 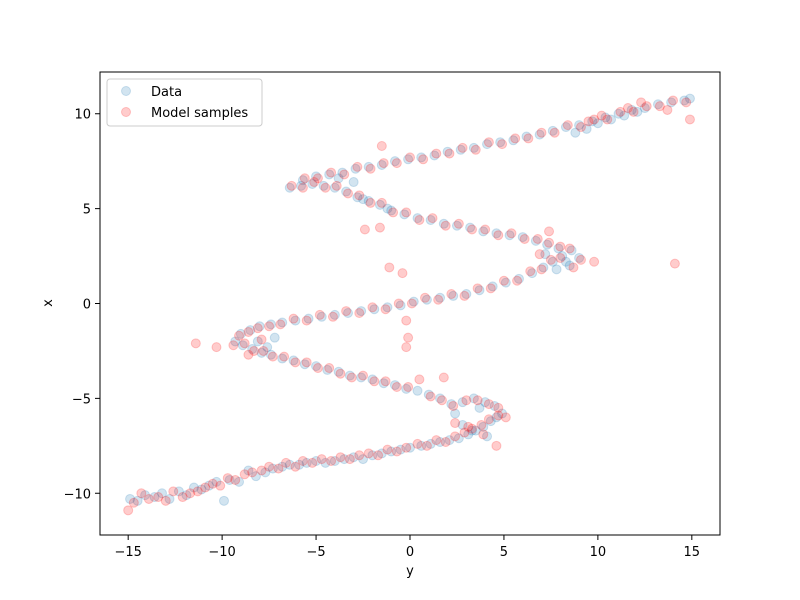 I want to click on y-tick-label: −10, so click(x=77, y=494).